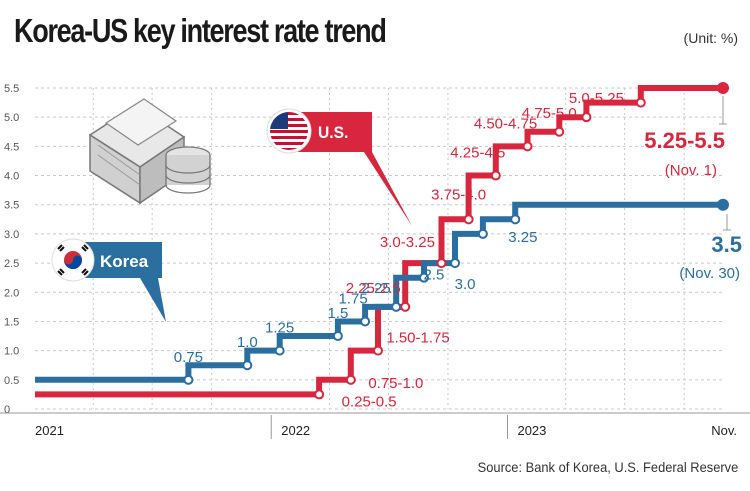  I want to click on korea-rate-label: 3.0, so click(465, 284).